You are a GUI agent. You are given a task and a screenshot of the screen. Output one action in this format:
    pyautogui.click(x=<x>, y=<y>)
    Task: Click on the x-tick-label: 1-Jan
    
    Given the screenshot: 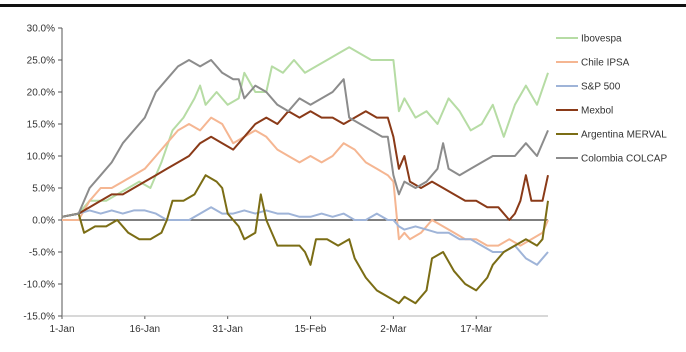 What is the action you would take?
    pyautogui.click(x=61, y=329)
    